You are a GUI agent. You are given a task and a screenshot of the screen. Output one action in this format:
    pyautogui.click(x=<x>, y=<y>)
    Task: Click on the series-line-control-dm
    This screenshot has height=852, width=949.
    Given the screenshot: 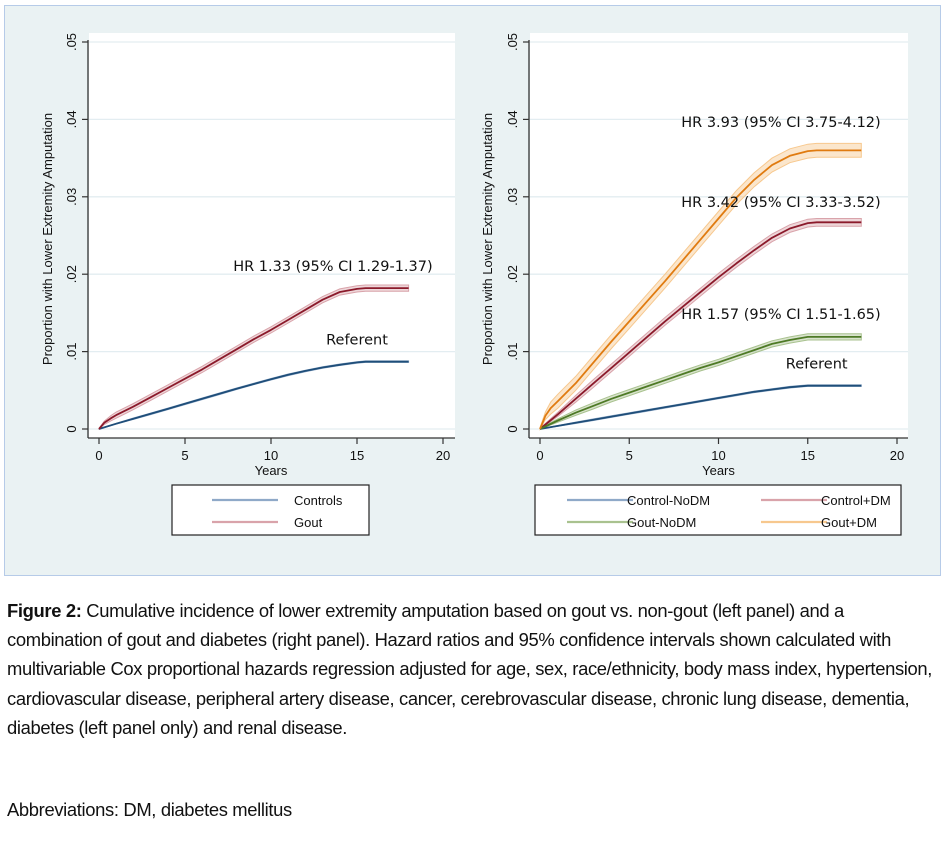 What is the action you would take?
    pyautogui.click(x=700, y=325)
    